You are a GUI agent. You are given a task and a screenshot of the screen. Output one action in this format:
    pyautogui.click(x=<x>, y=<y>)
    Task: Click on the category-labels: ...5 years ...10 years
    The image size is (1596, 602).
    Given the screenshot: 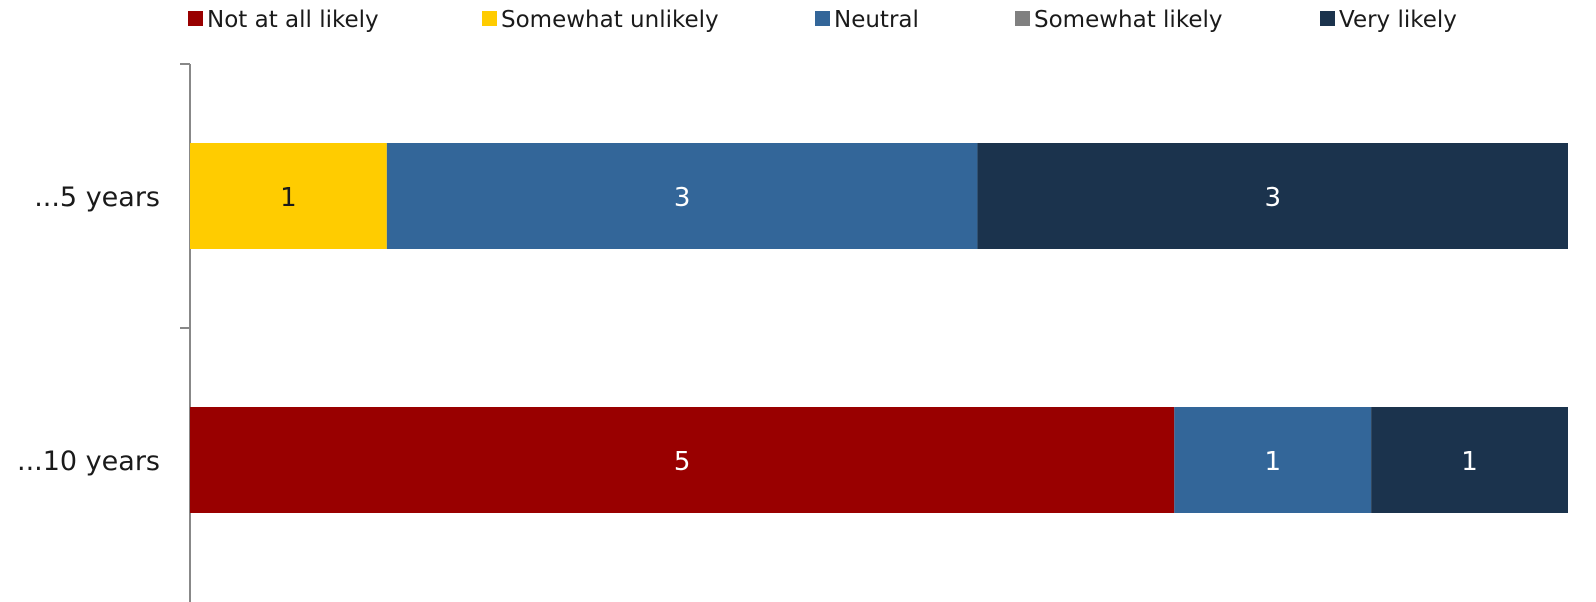 What is the action you would take?
    pyautogui.click(x=88, y=329)
    